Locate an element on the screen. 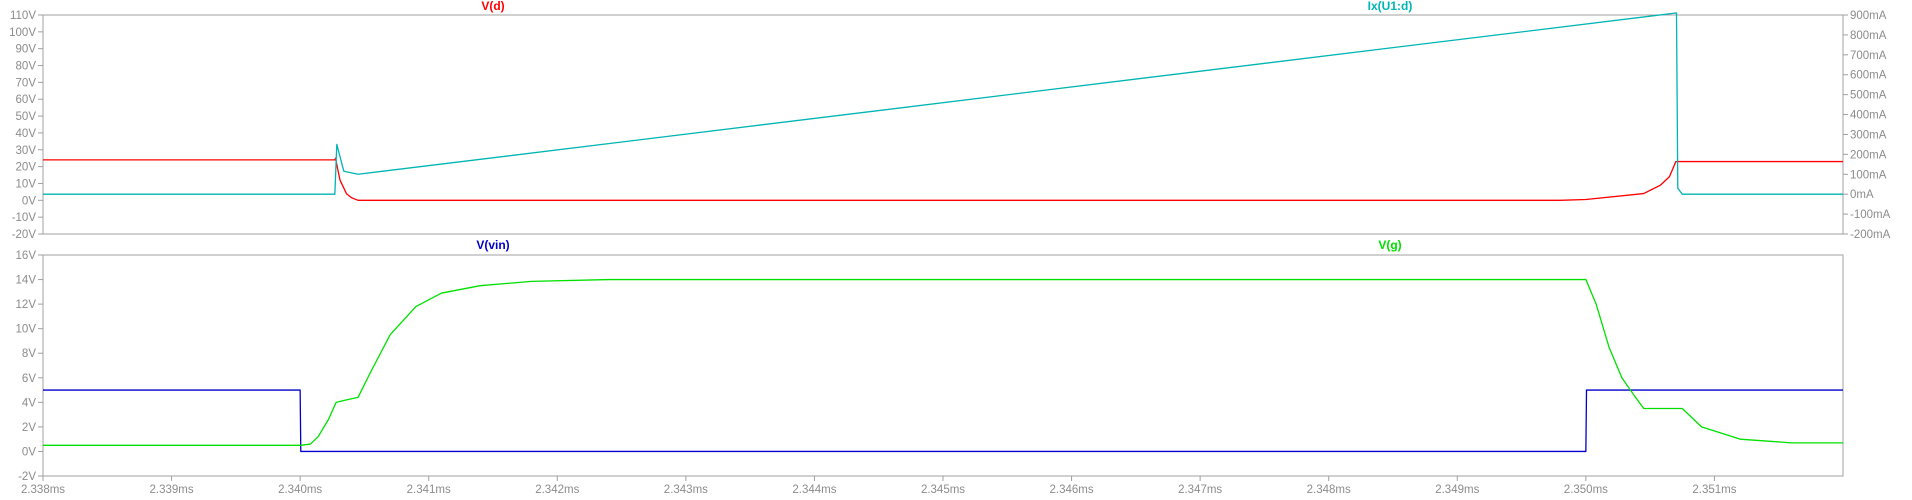 The image size is (1912, 500). x-tick-label: 2.341ms is located at coordinates (429, 490).